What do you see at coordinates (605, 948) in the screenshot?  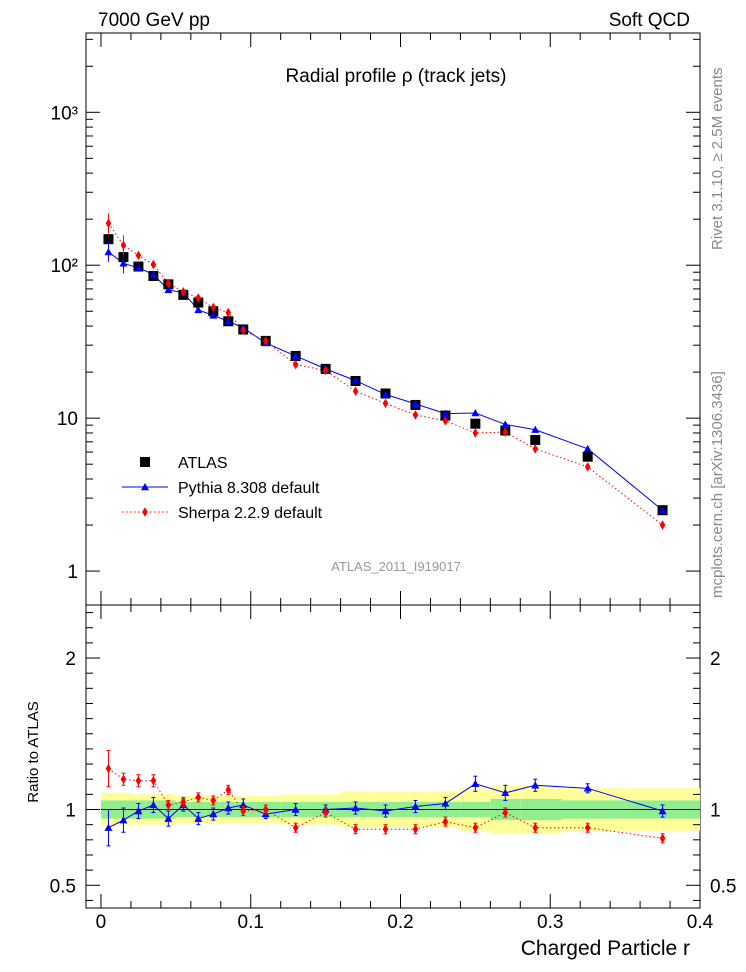 I see `x-axis-label: Charged Particle r` at bounding box center [605, 948].